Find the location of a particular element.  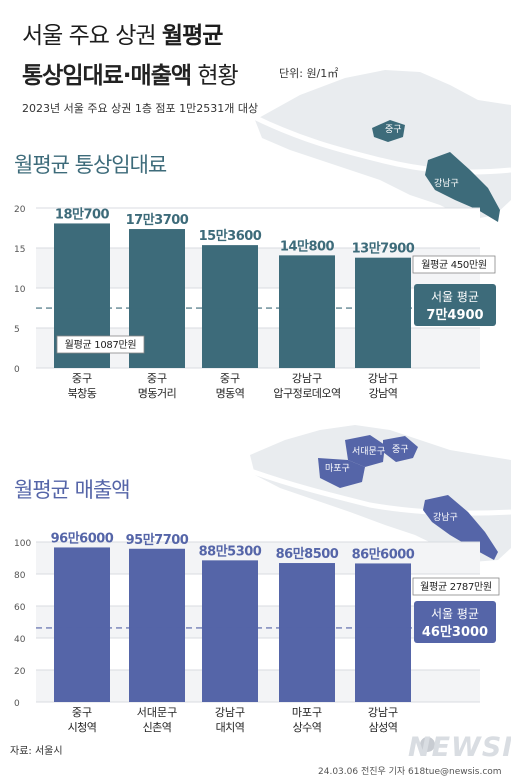

bar-value-label: 86만8500 is located at coordinates (307, 554).